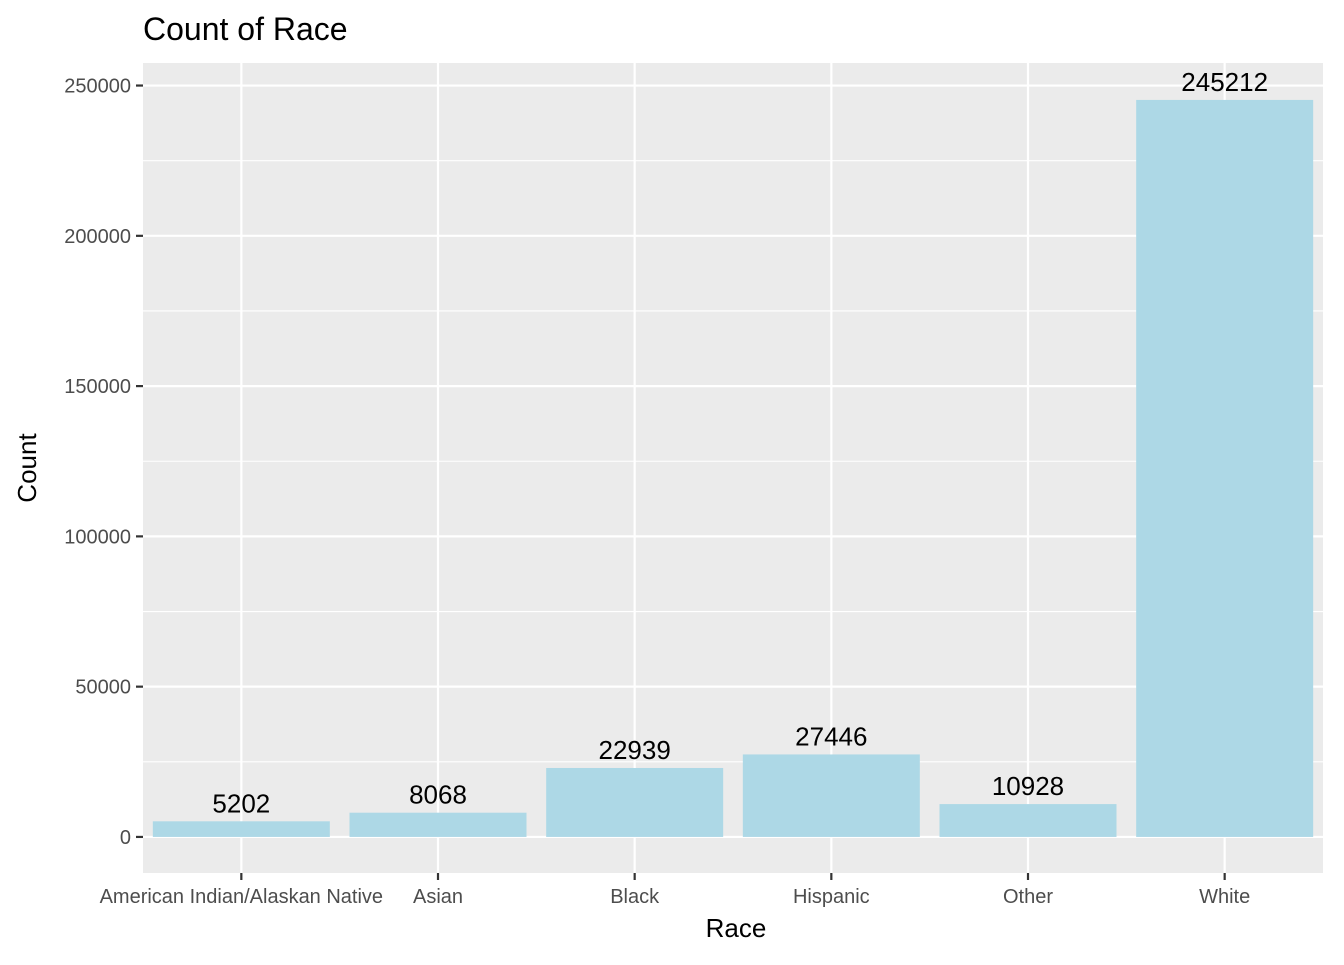  What do you see at coordinates (103, 462) in the screenshot?
I see `y-axis: 0 50000 100000 150000 200000 250000` at bounding box center [103, 462].